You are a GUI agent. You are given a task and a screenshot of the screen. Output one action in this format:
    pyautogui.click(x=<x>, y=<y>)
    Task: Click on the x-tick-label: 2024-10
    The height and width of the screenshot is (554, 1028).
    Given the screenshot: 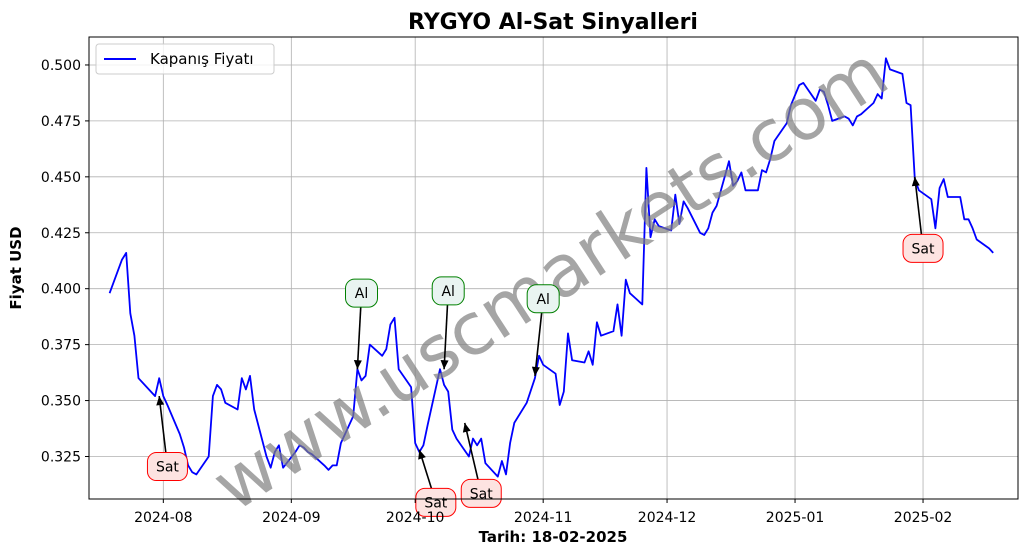 What is the action you would take?
    pyautogui.click(x=415, y=518)
    